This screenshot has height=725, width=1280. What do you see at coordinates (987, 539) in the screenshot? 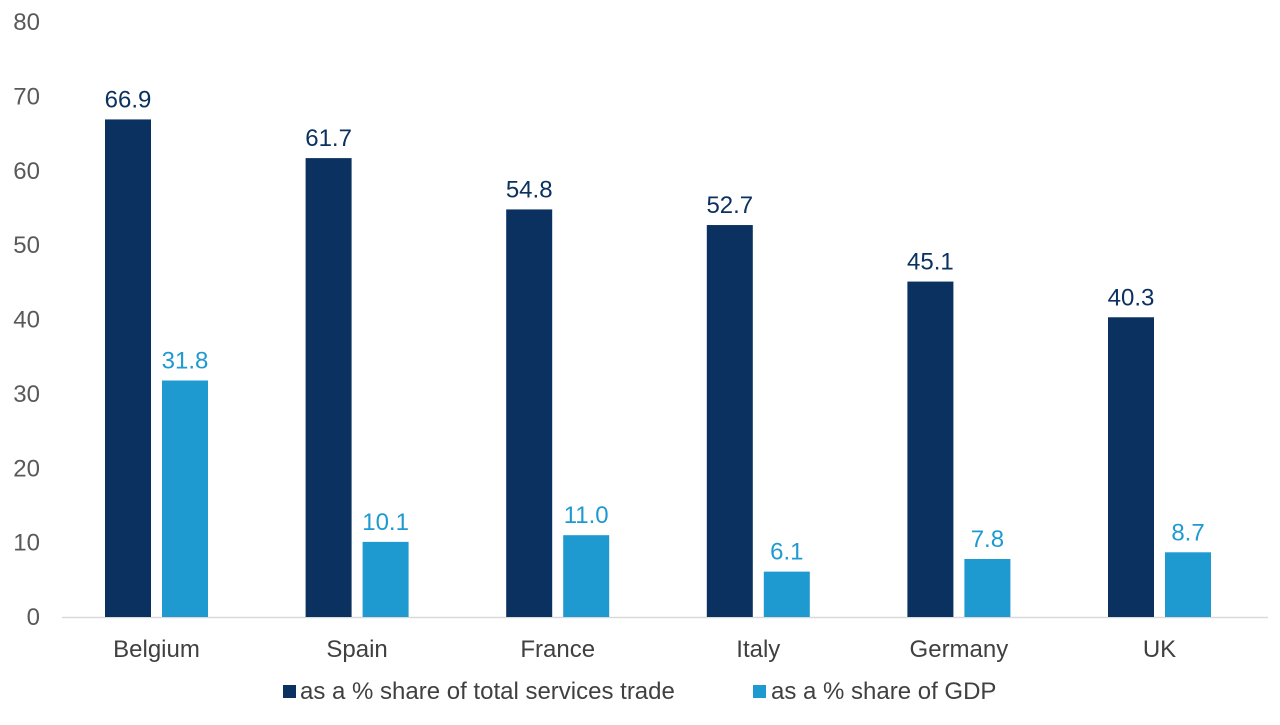
I see `data-label: 7.8` at bounding box center [987, 539].